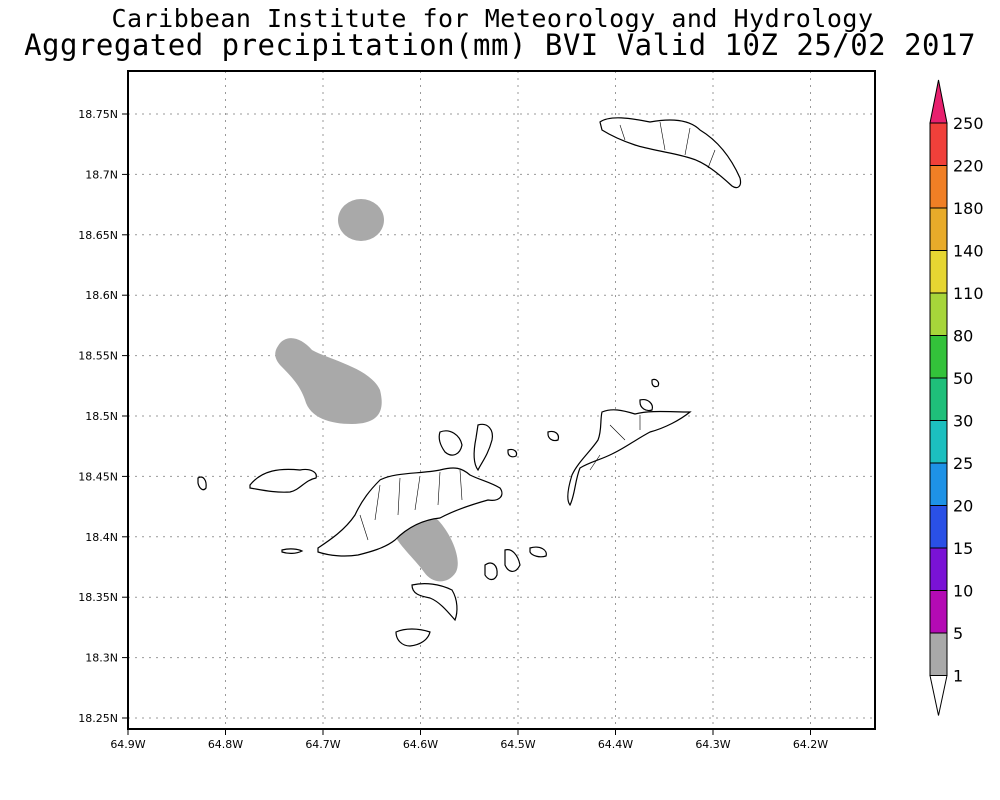 The width and height of the screenshot is (1000, 800). What do you see at coordinates (938, 101) in the screenshot?
I see `colorbar-top-cap` at bounding box center [938, 101].